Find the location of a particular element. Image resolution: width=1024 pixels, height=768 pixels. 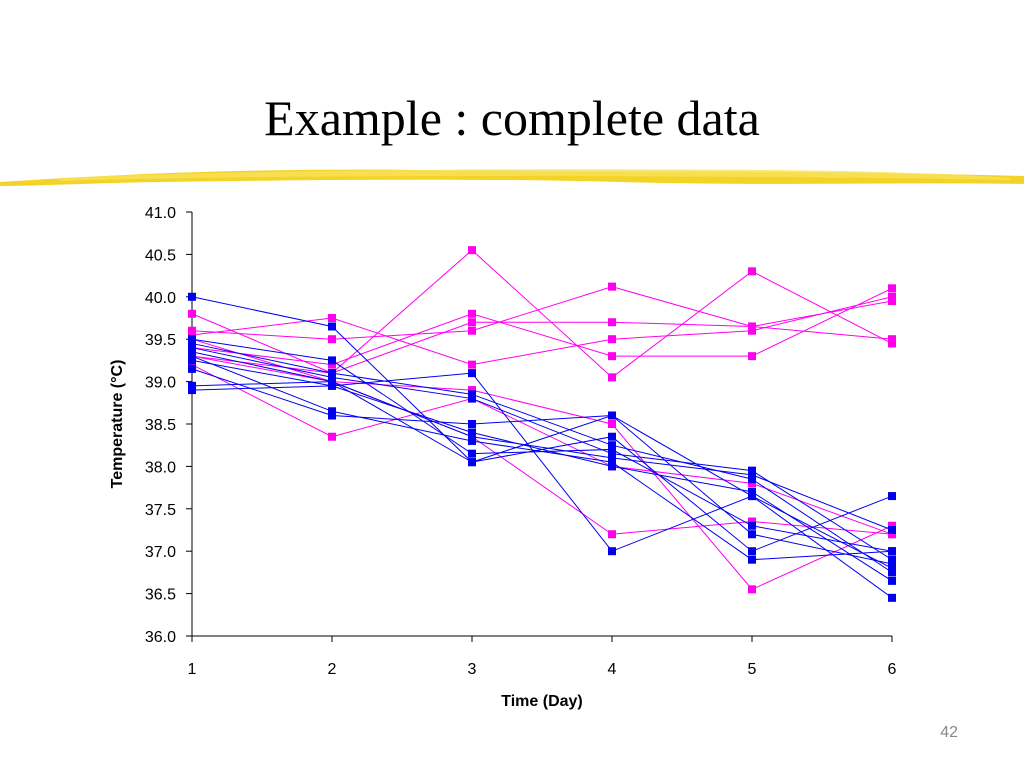

y-tick-label: 39.0 is located at coordinates (160, 383).